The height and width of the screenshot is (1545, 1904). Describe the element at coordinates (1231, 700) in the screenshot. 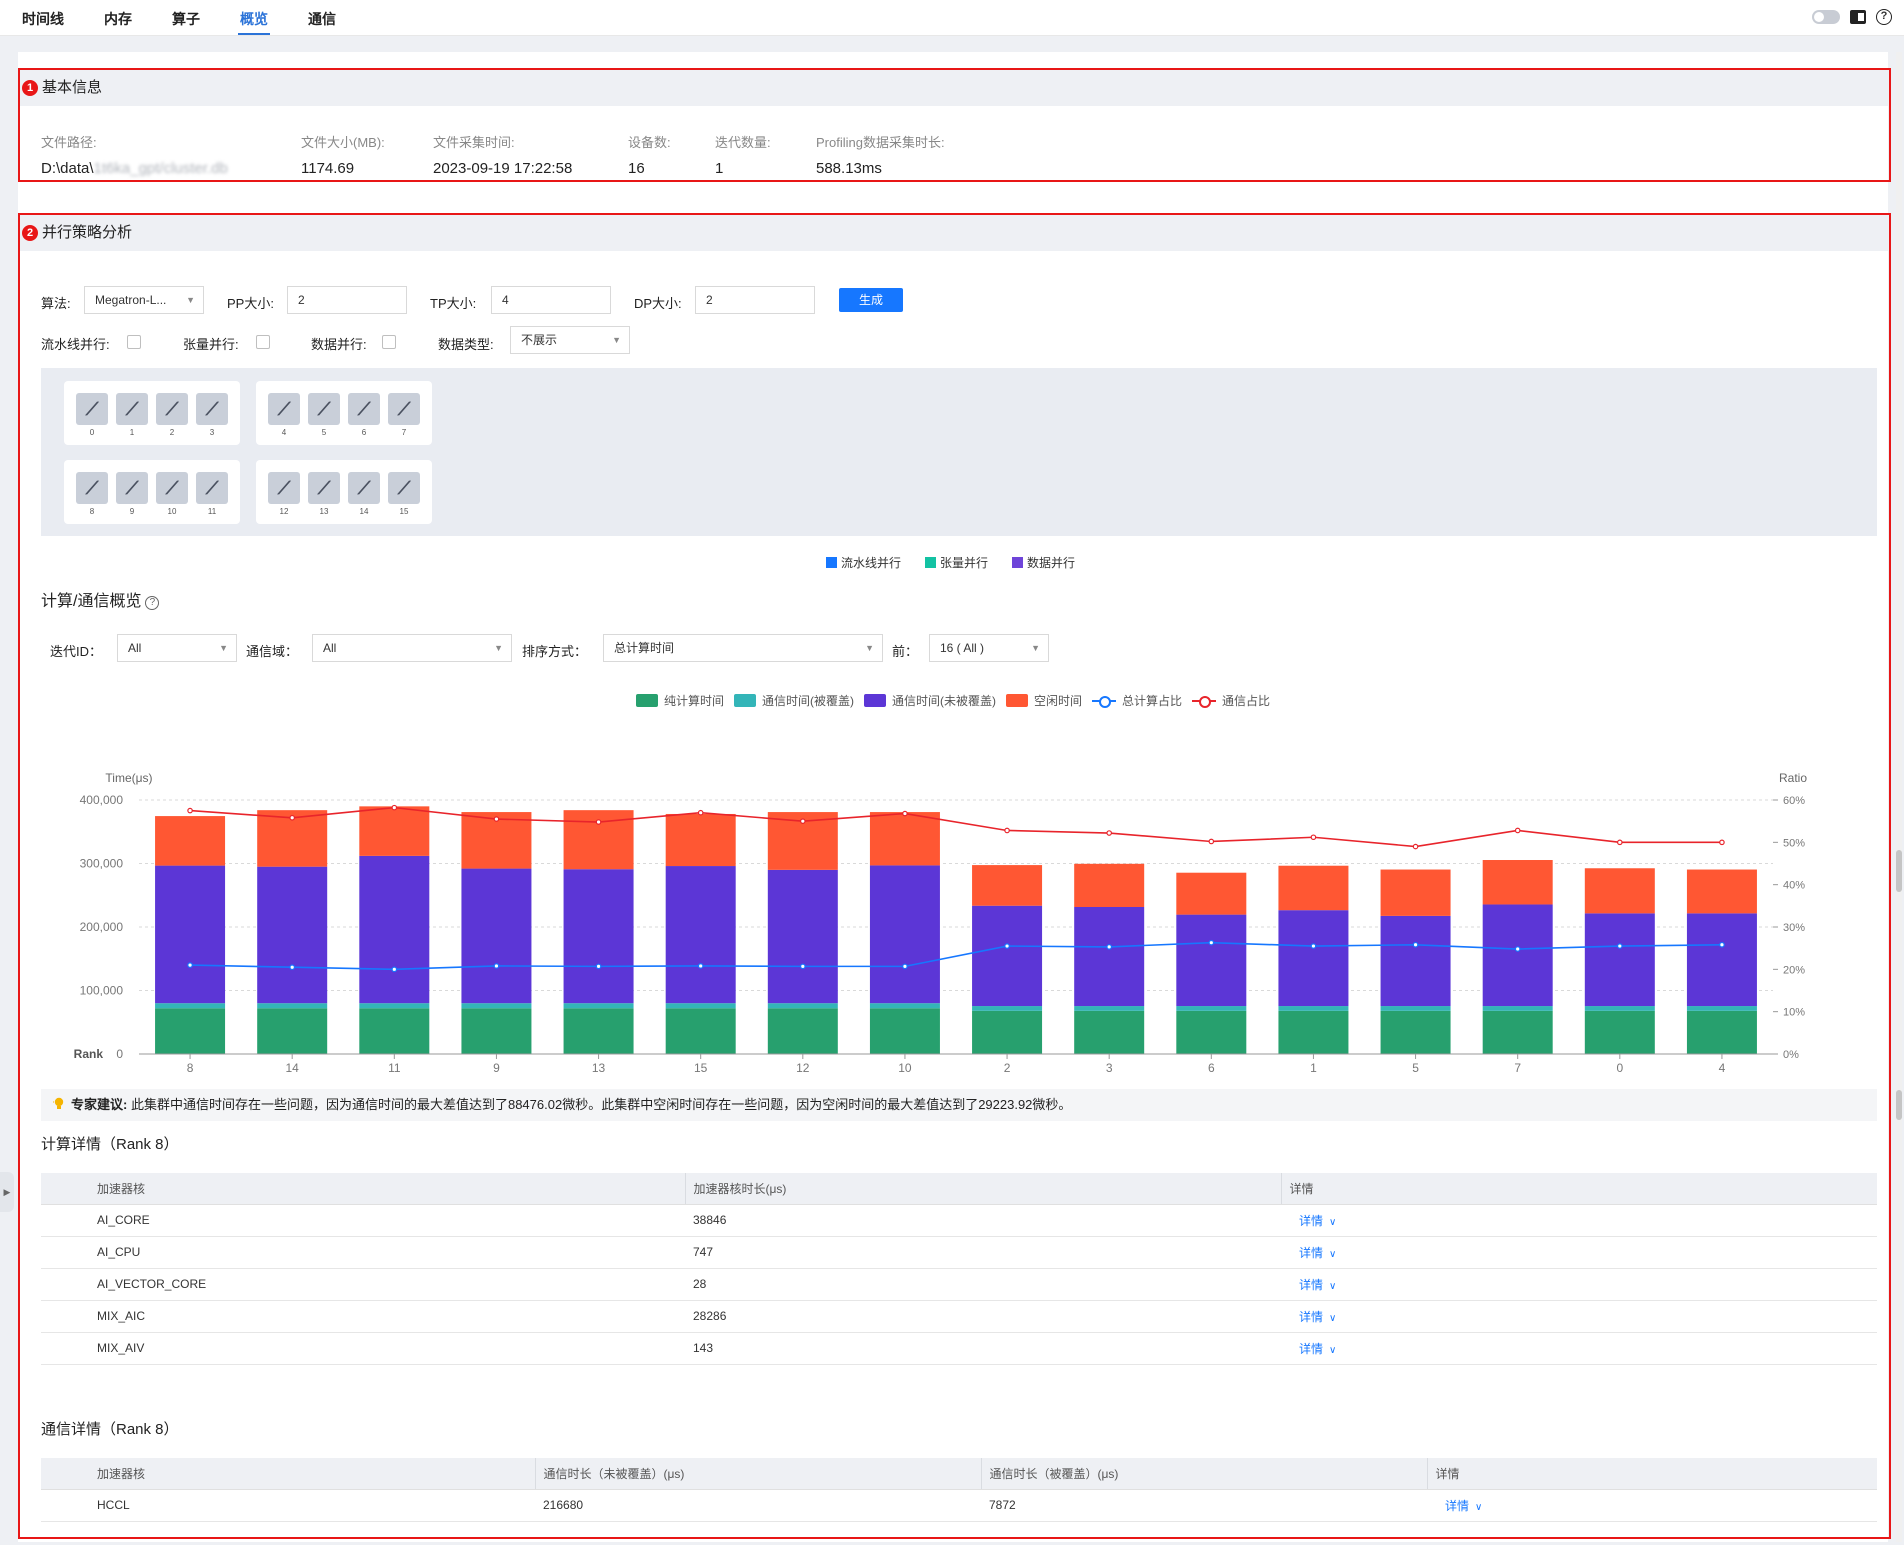

I see `legend-item: 通信占比` at that location.